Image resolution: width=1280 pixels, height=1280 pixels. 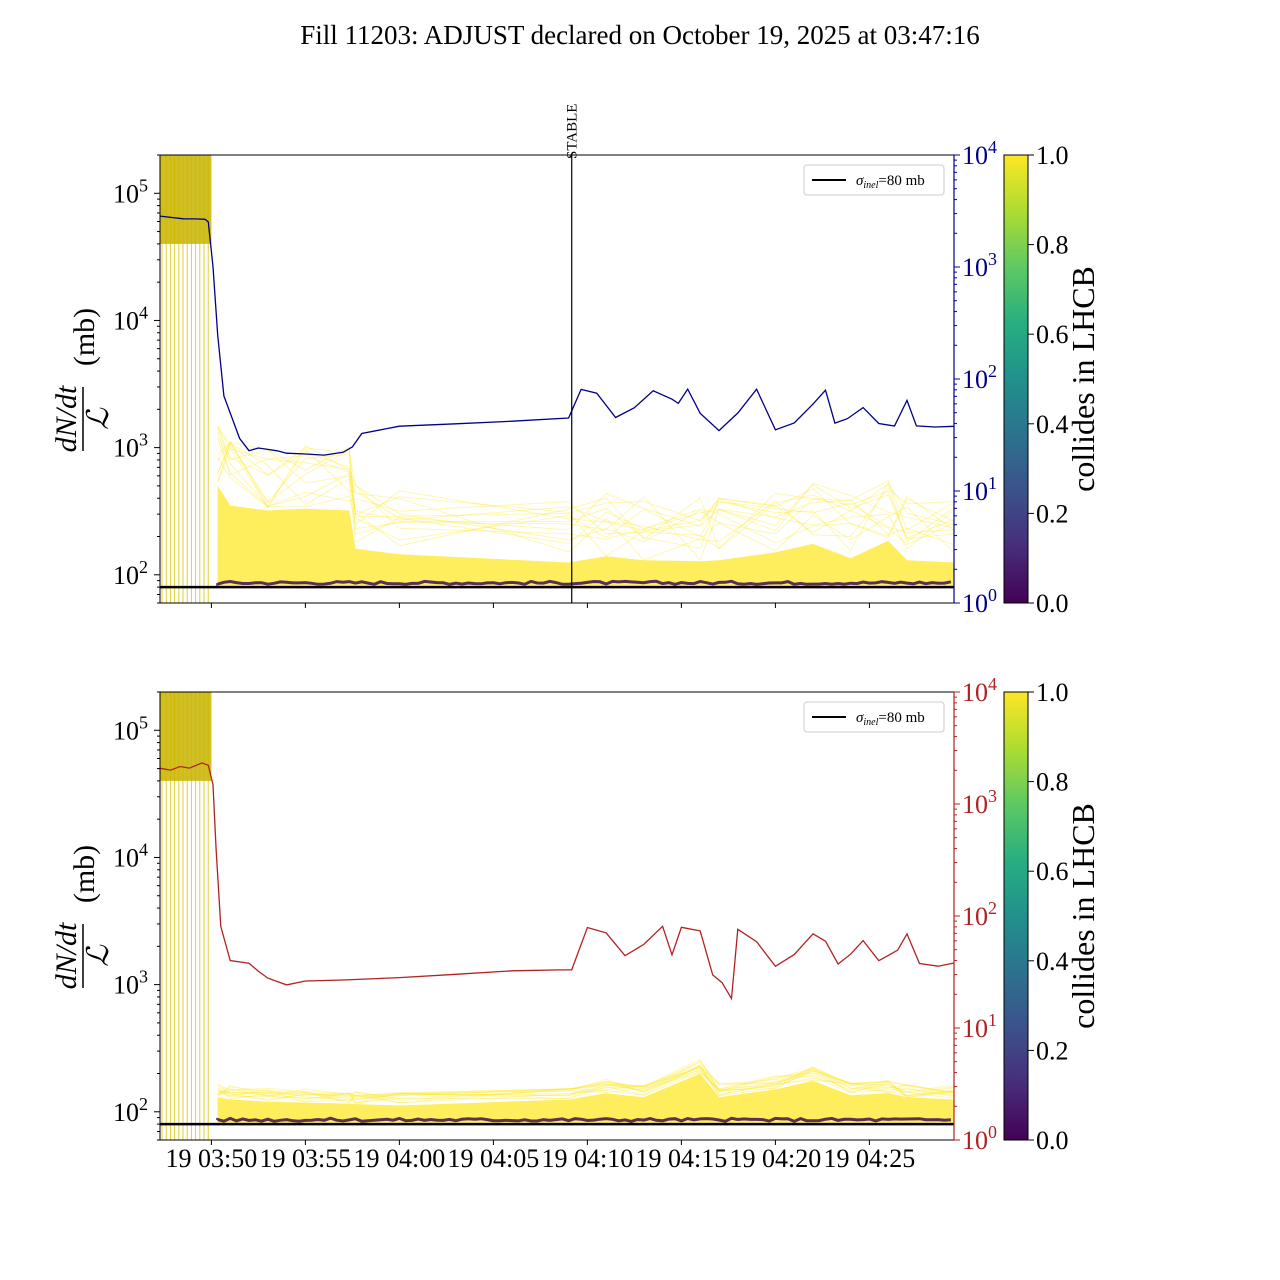 What do you see at coordinates (776, 1158) in the screenshot?
I see `x-tick-label: 19 04:20` at bounding box center [776, 1158].